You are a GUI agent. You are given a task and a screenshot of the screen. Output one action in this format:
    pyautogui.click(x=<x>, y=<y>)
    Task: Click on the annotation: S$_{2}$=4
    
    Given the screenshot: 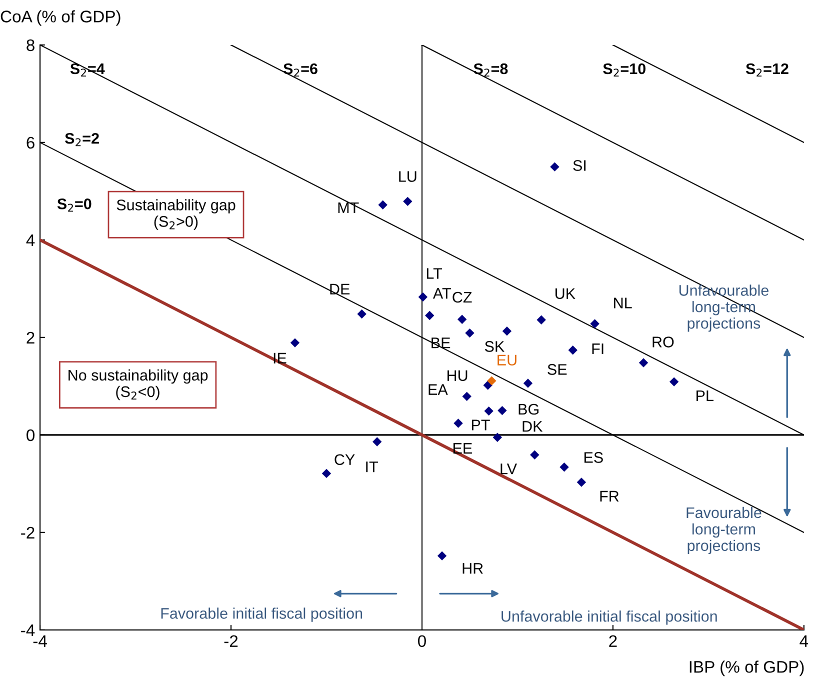 What is the action you would take?
    pyautogui.click(x=87, y=70)
    